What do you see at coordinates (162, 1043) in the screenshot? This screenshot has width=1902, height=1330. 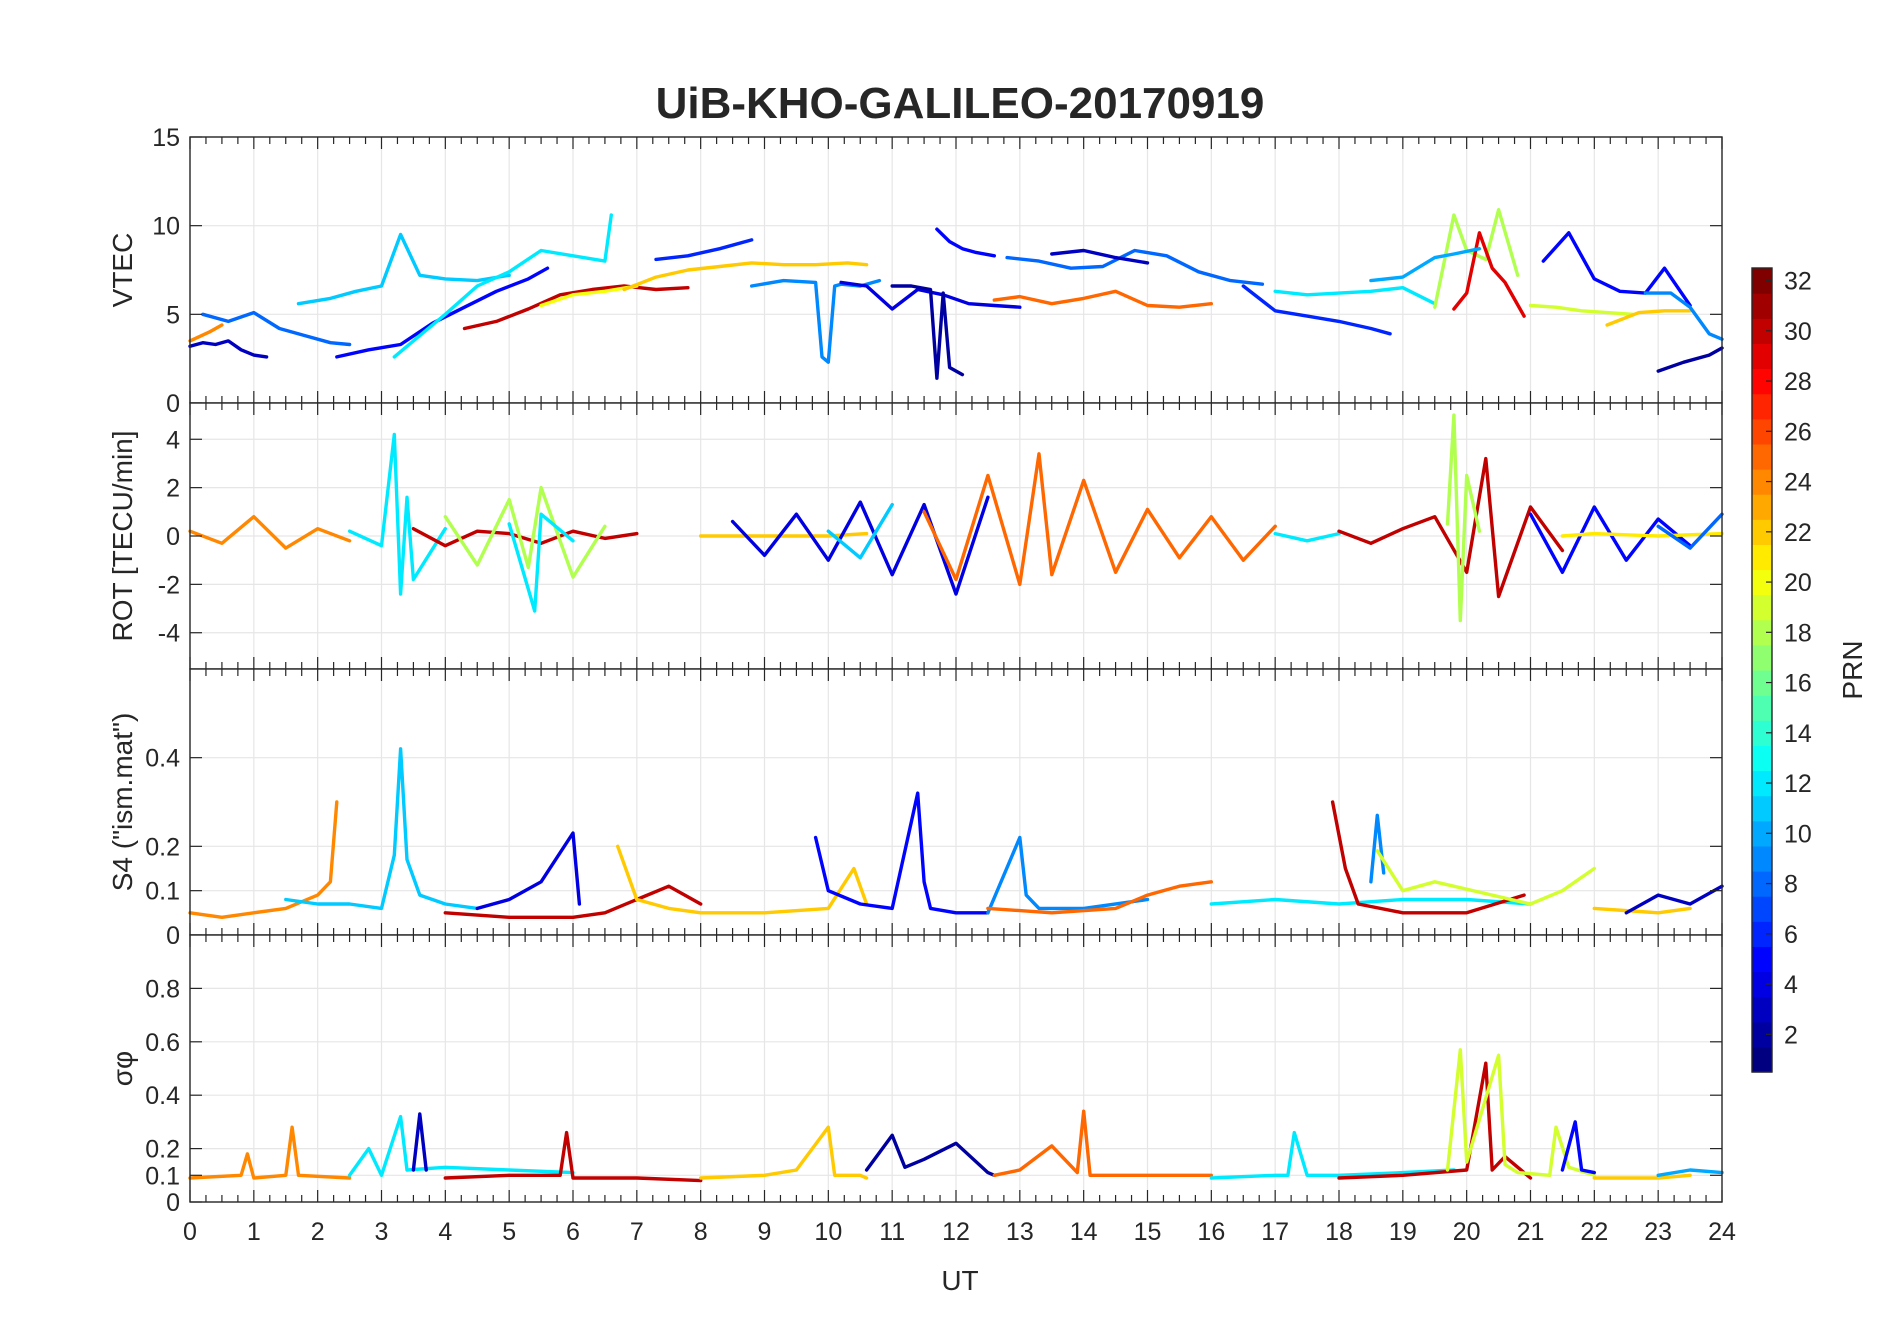 I see `y-tick-label: 0.6` at bounding box center [162, 1043].